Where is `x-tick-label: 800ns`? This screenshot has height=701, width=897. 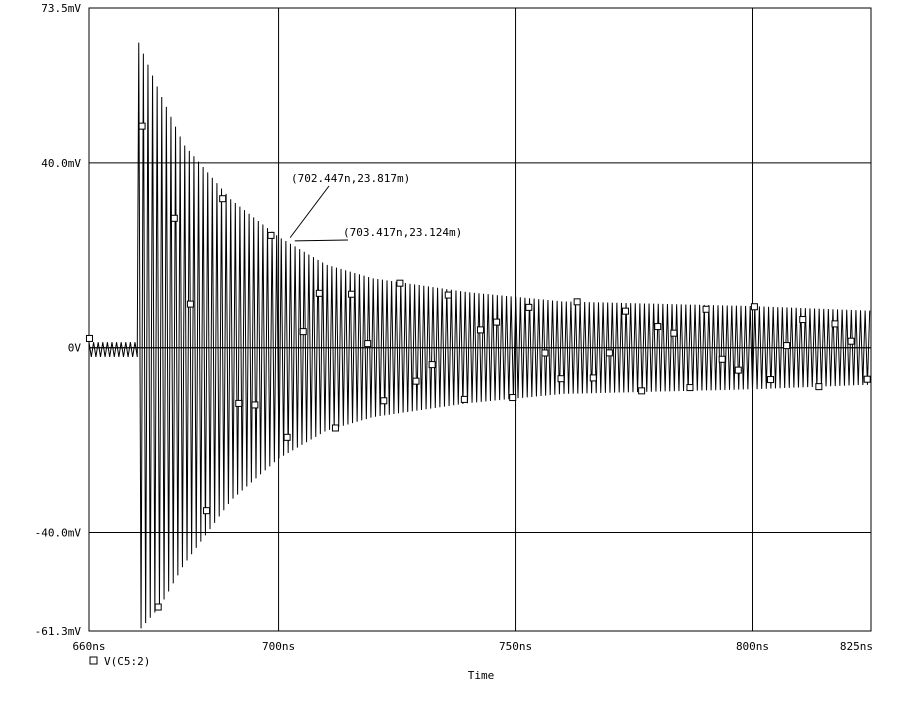 x-tick-label: 800ns is located at coordinates (752, 646).